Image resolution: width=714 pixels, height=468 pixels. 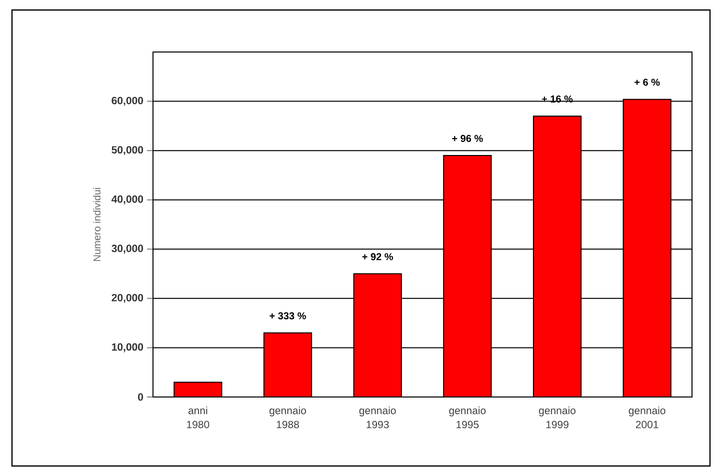 What do you see at coordinates (557, 417) in the screenshot?
I see `x-tick-label: gennaio 1999` at bounding box center [557, 417].